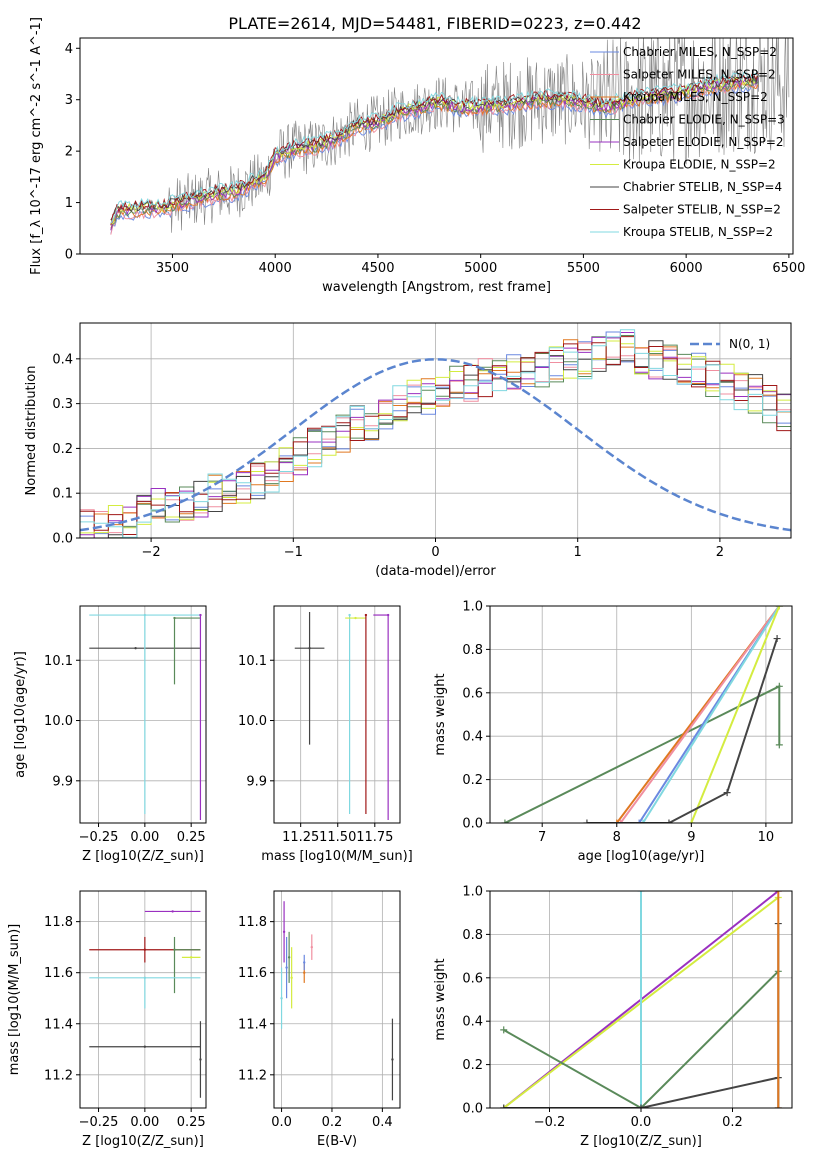  What do you see at coordinates (62, 781) in the screenshot?
I see `y-tick-label: 9.9` at bounding box center [62, 781].